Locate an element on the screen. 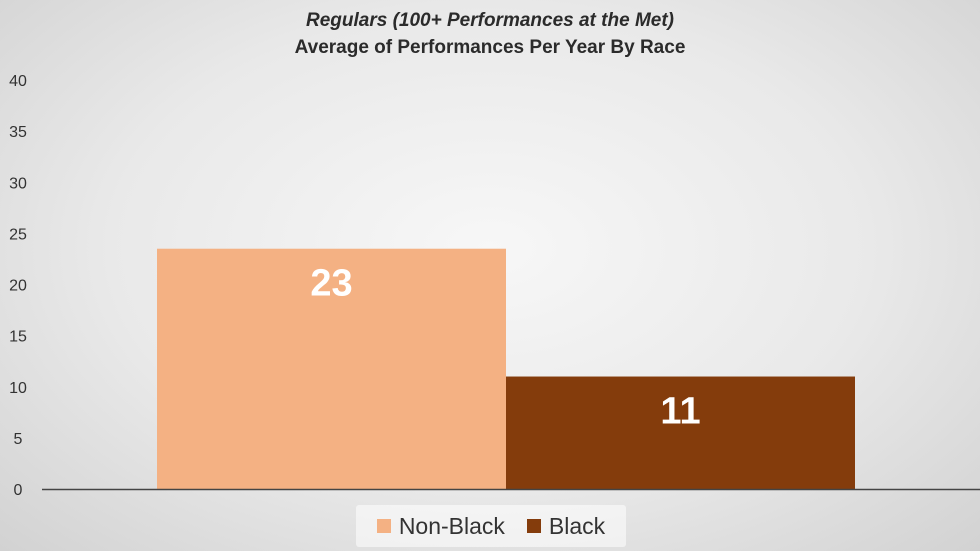 The height and width of the screenshot is (551, 980). chart-title: Regulars (100+ Performances at the Met) is located at coordinates (490, 20).